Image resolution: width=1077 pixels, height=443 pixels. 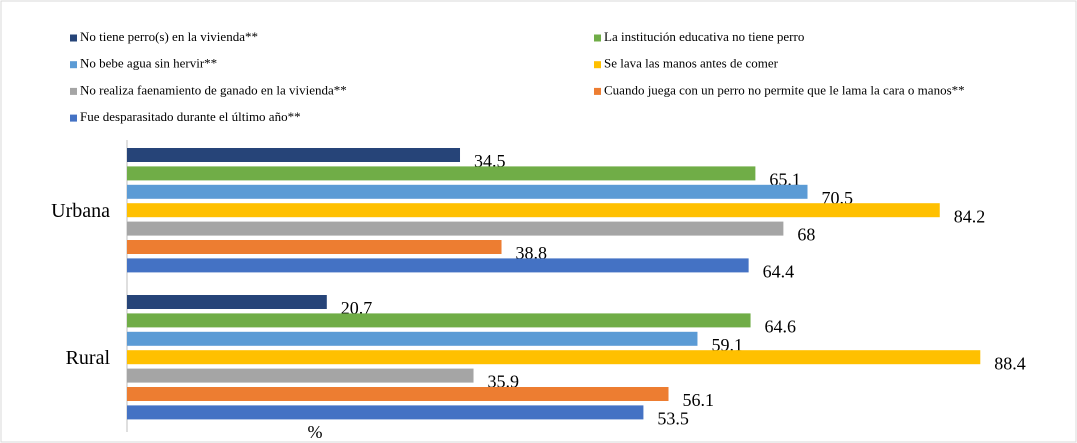 What do you see at coordinates (532, 253) in the screenshot?
I see `value-label: 38.8` at bounding box center [532, 253].